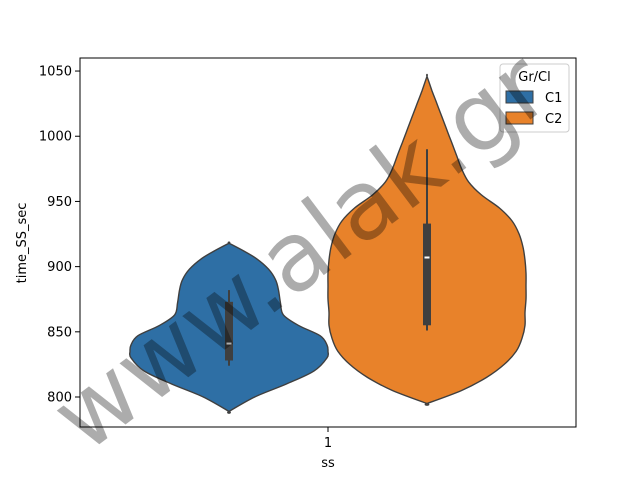  I want to click on x-tick-label-1: 1, so click(328, 443).